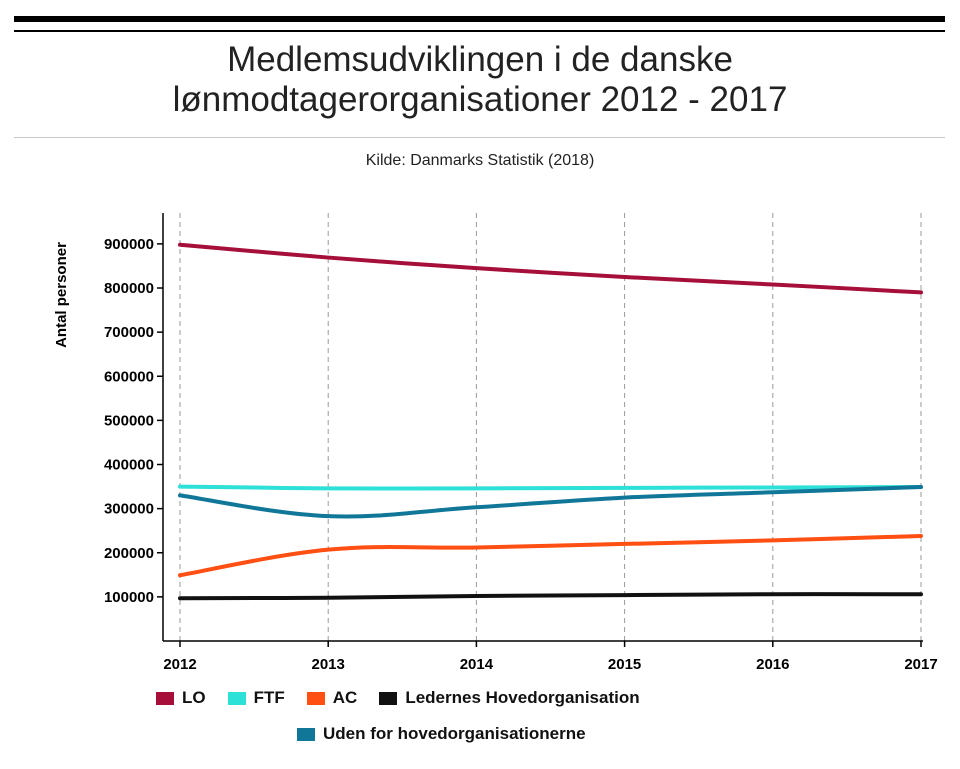 The width and height of the screenshot is (960, 769). I want to click on legend-item-ftf: FTF, so click(256, 698).